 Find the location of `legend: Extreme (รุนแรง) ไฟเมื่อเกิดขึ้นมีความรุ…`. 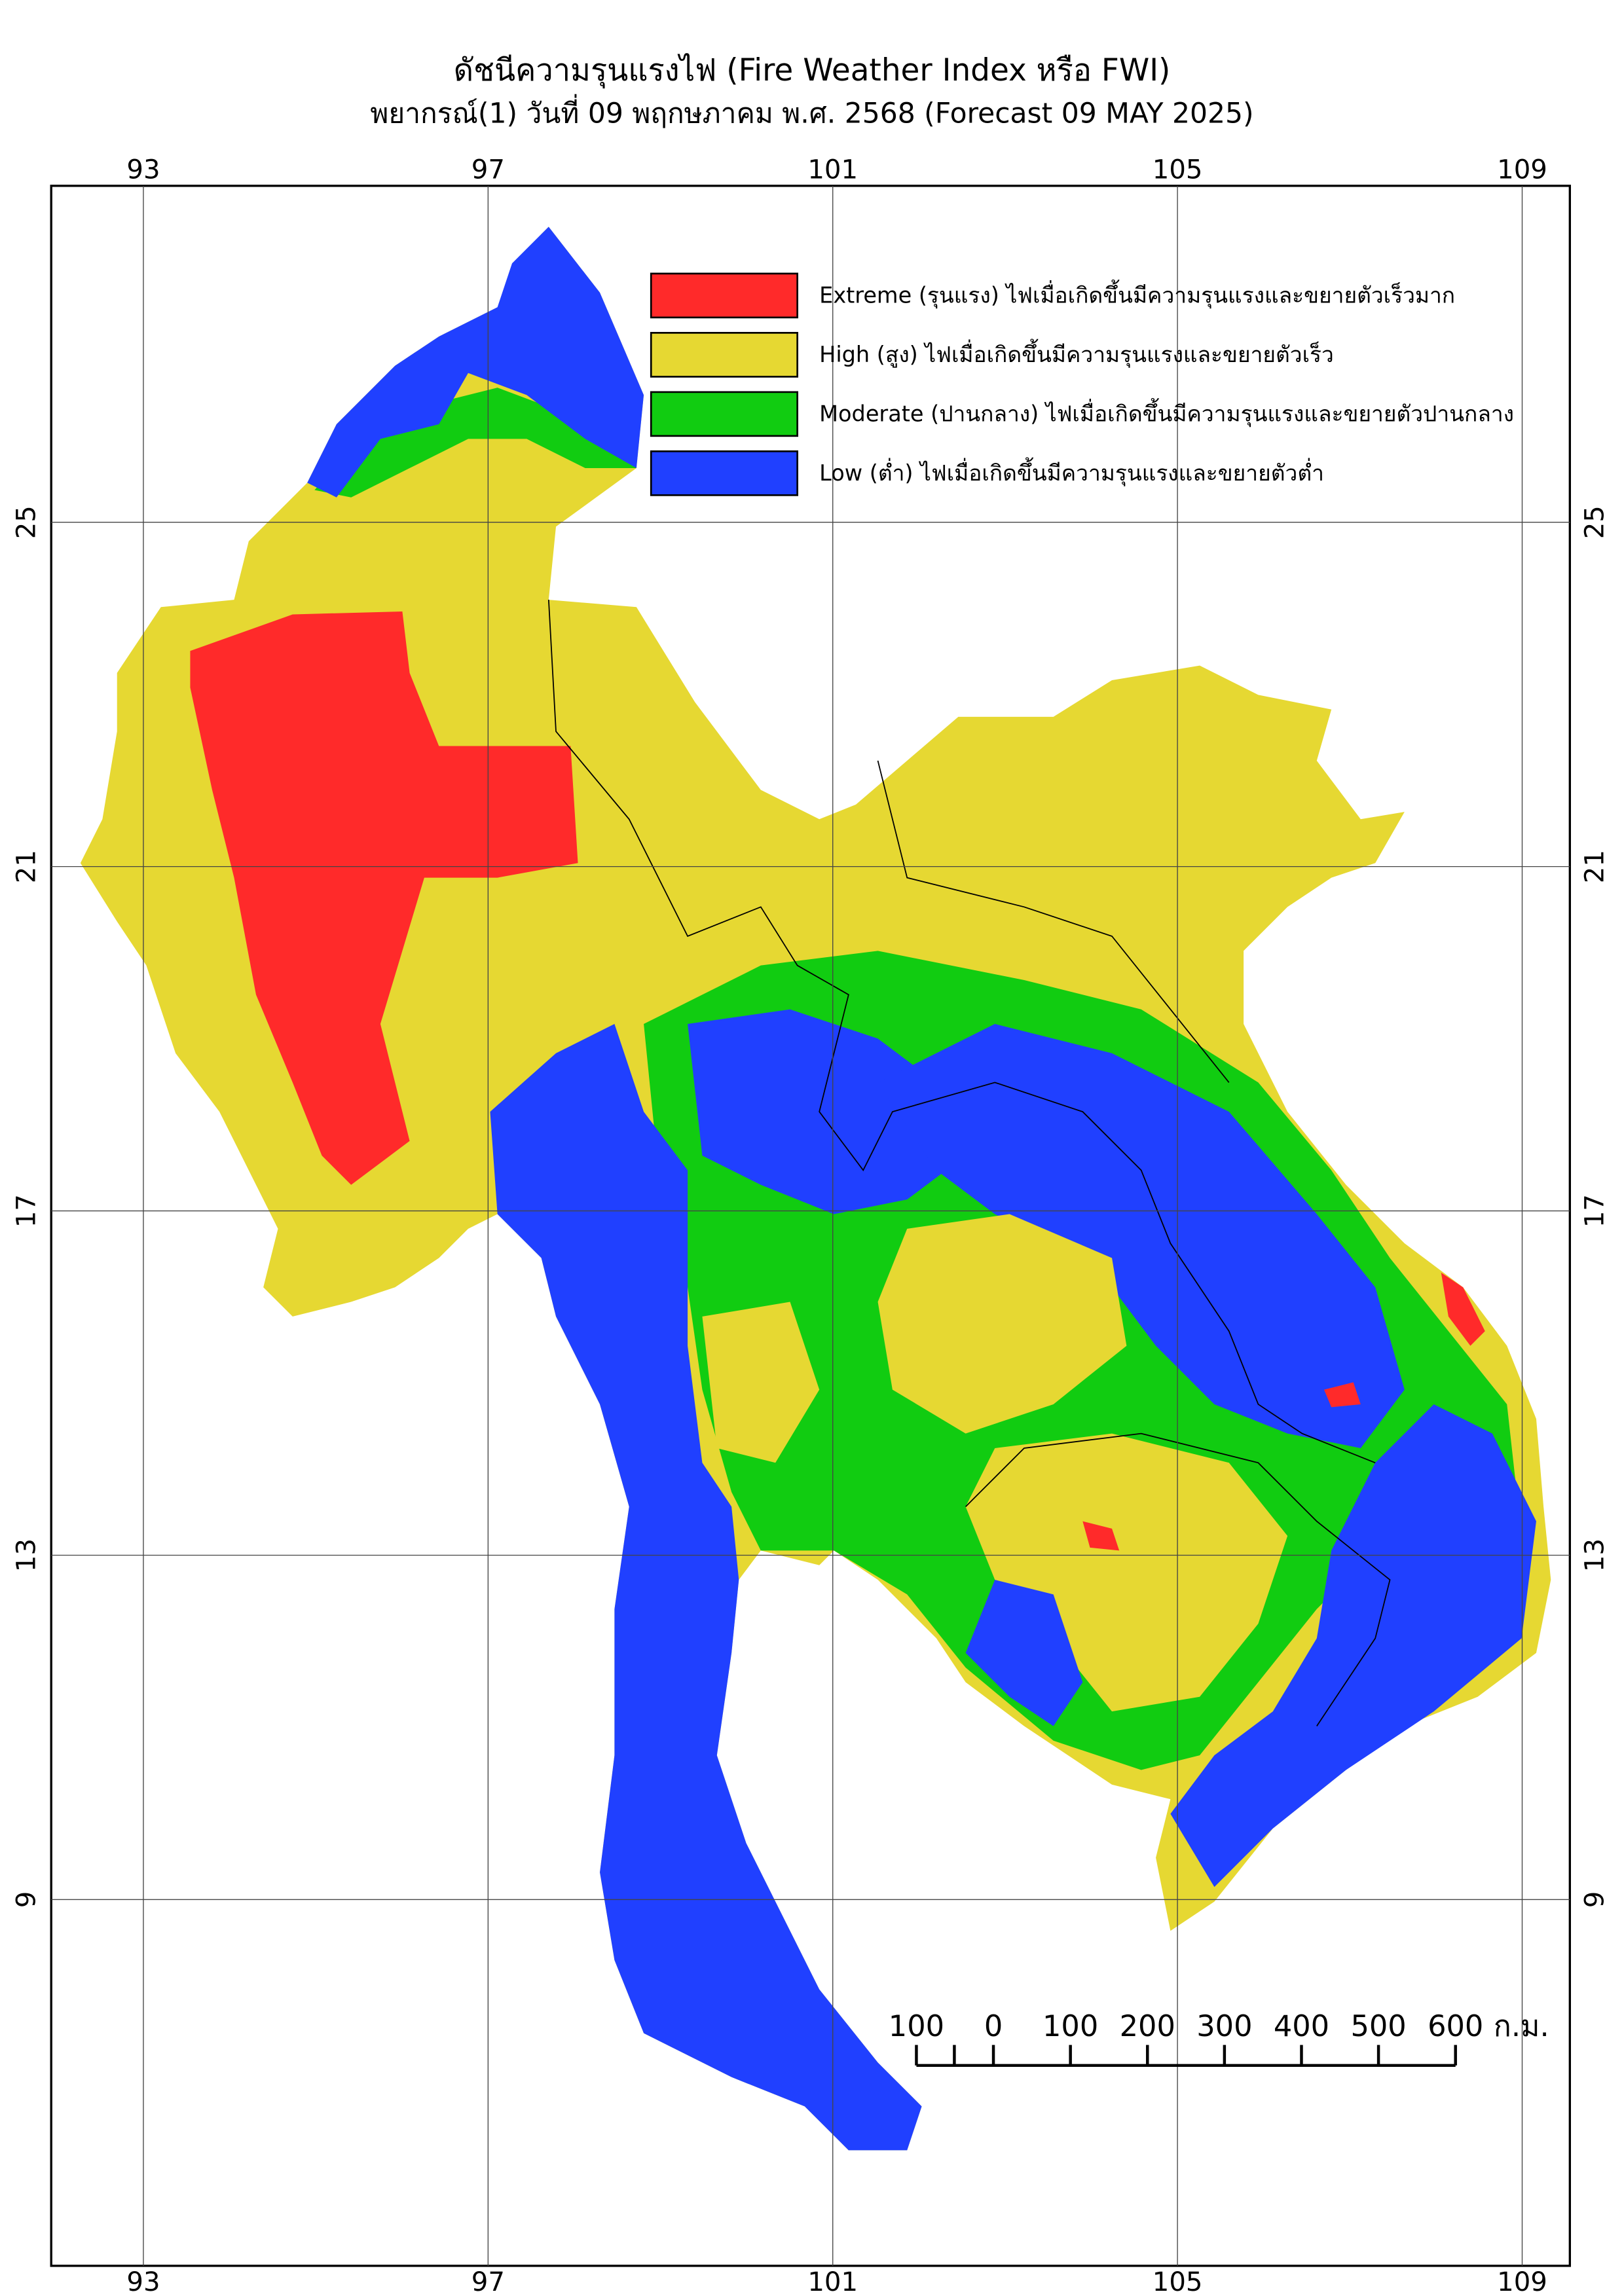

legend: Extreme (รุนแรง) ไฟเมื่อเกิดขึ้นมีความรุ… is located at coordinates (1082, 384).